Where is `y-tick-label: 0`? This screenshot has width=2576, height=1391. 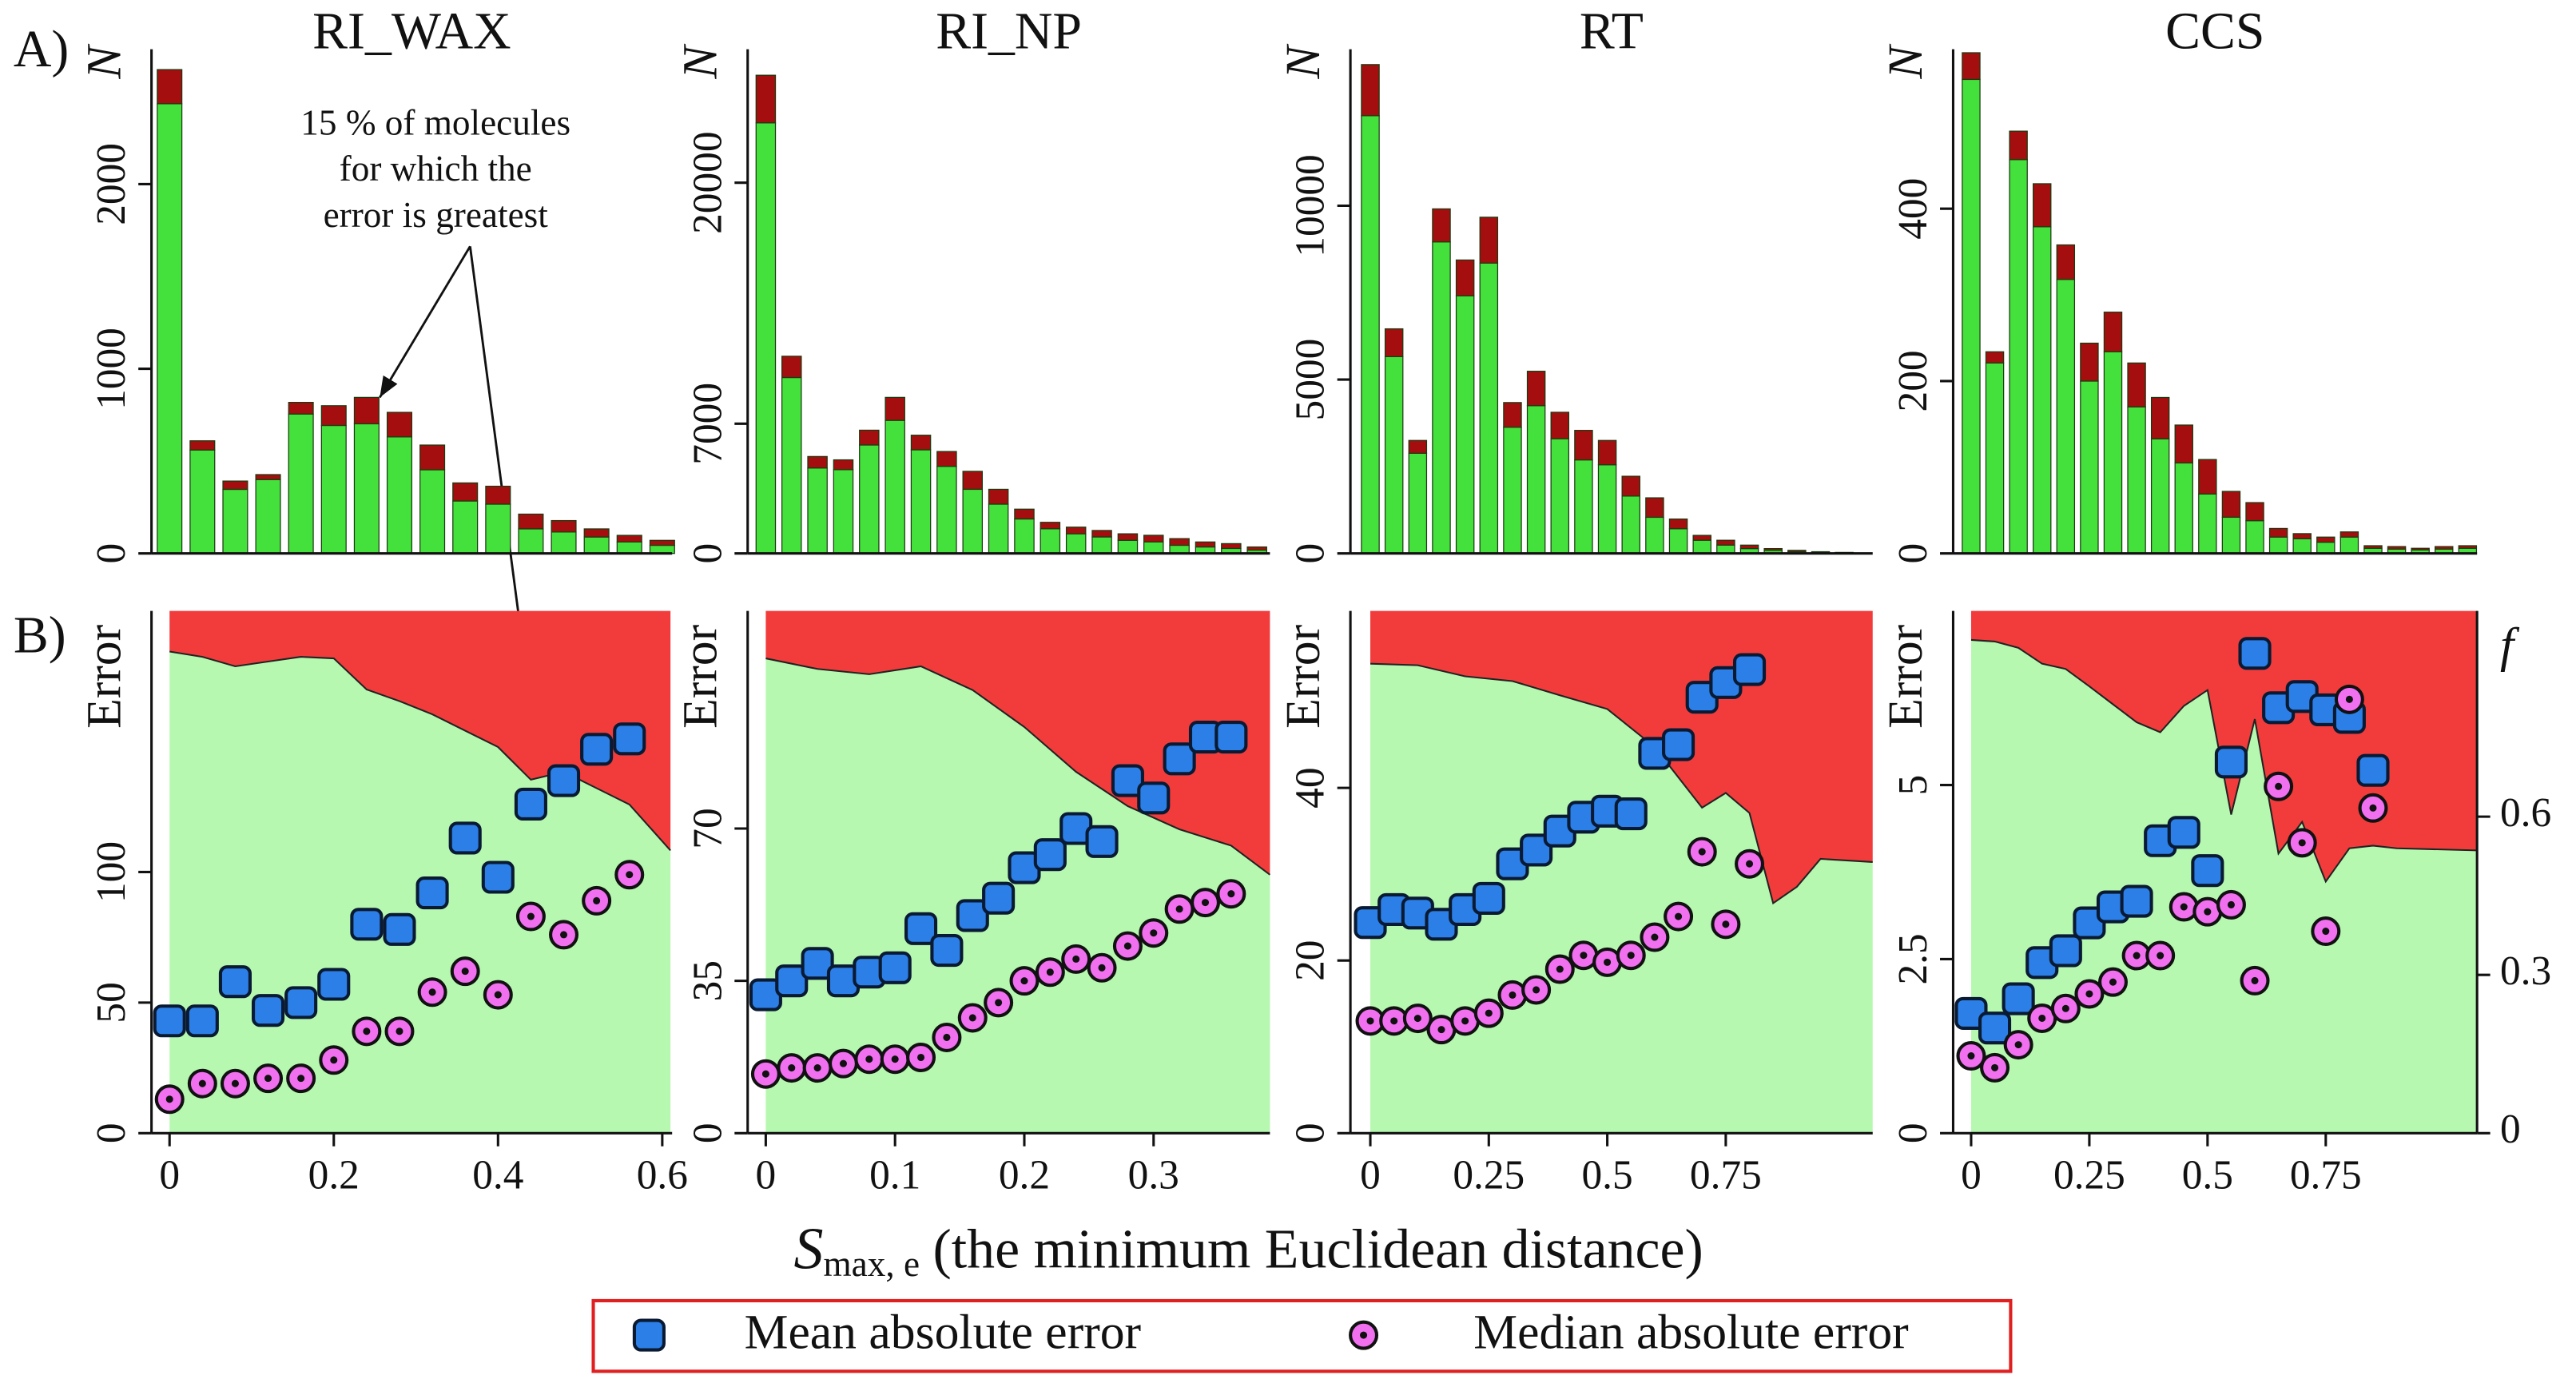 y-tick-label: 0 is located at coordinates (1311, 1133).